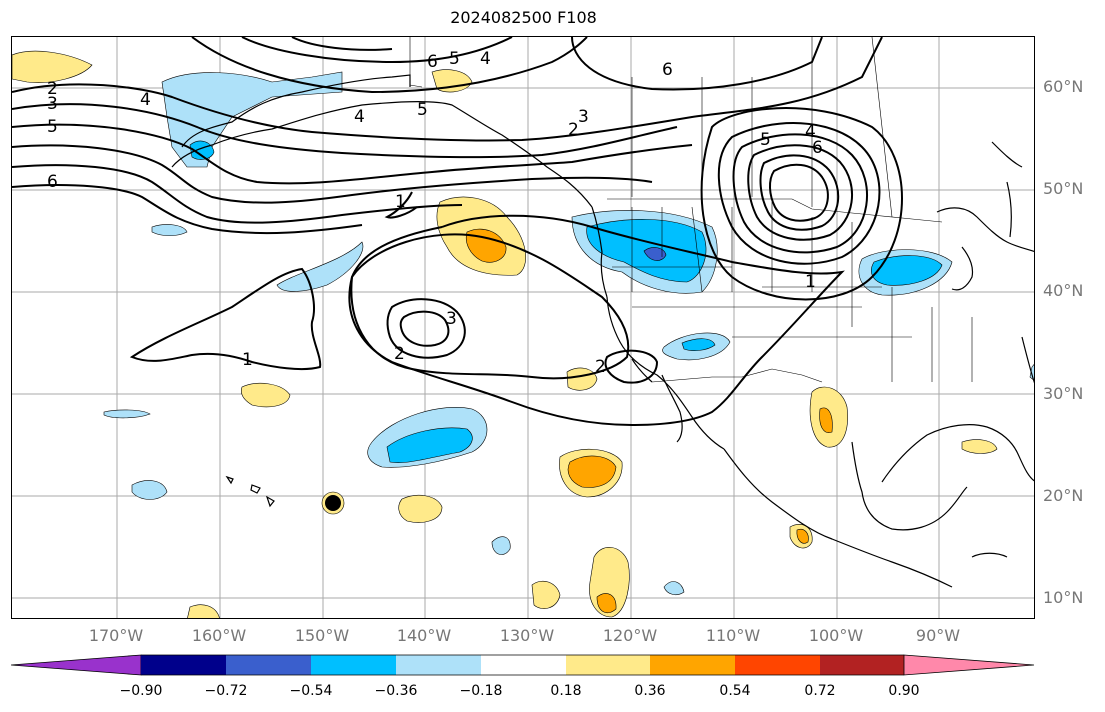 This screenshot has width=1105, height=712. What do you see at coordinates (141, 691) in the screenshot?
I see `colorbar-tick: −0.90` at bounding box center [141, 691].